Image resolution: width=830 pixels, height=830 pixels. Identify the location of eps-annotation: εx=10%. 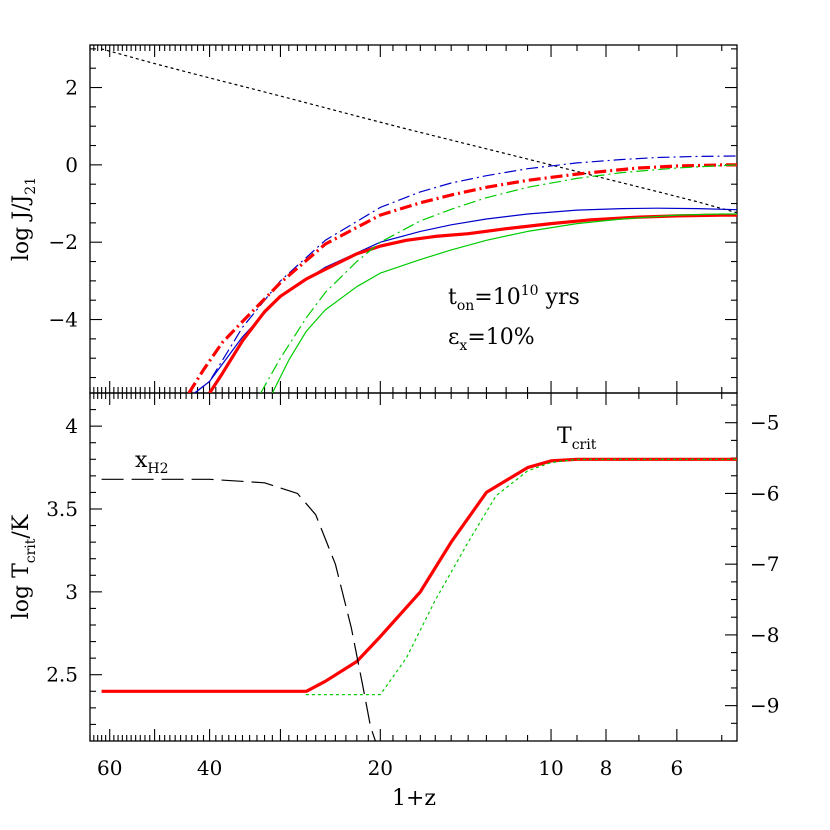
(491, 339).